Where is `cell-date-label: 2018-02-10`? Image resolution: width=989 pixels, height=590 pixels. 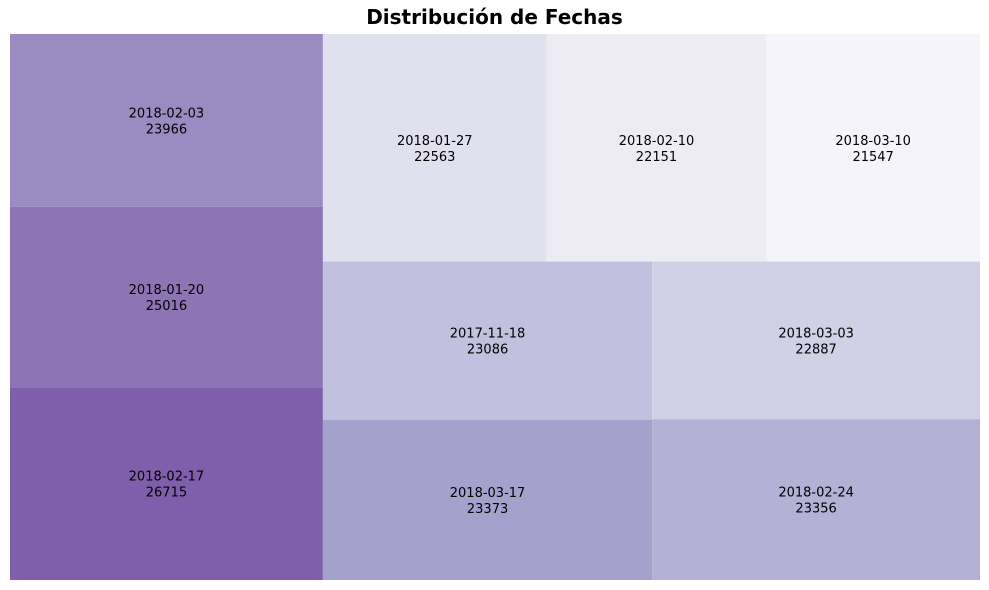
cell-date-label: 2018-02-10 is located at coordinates (657, 141).